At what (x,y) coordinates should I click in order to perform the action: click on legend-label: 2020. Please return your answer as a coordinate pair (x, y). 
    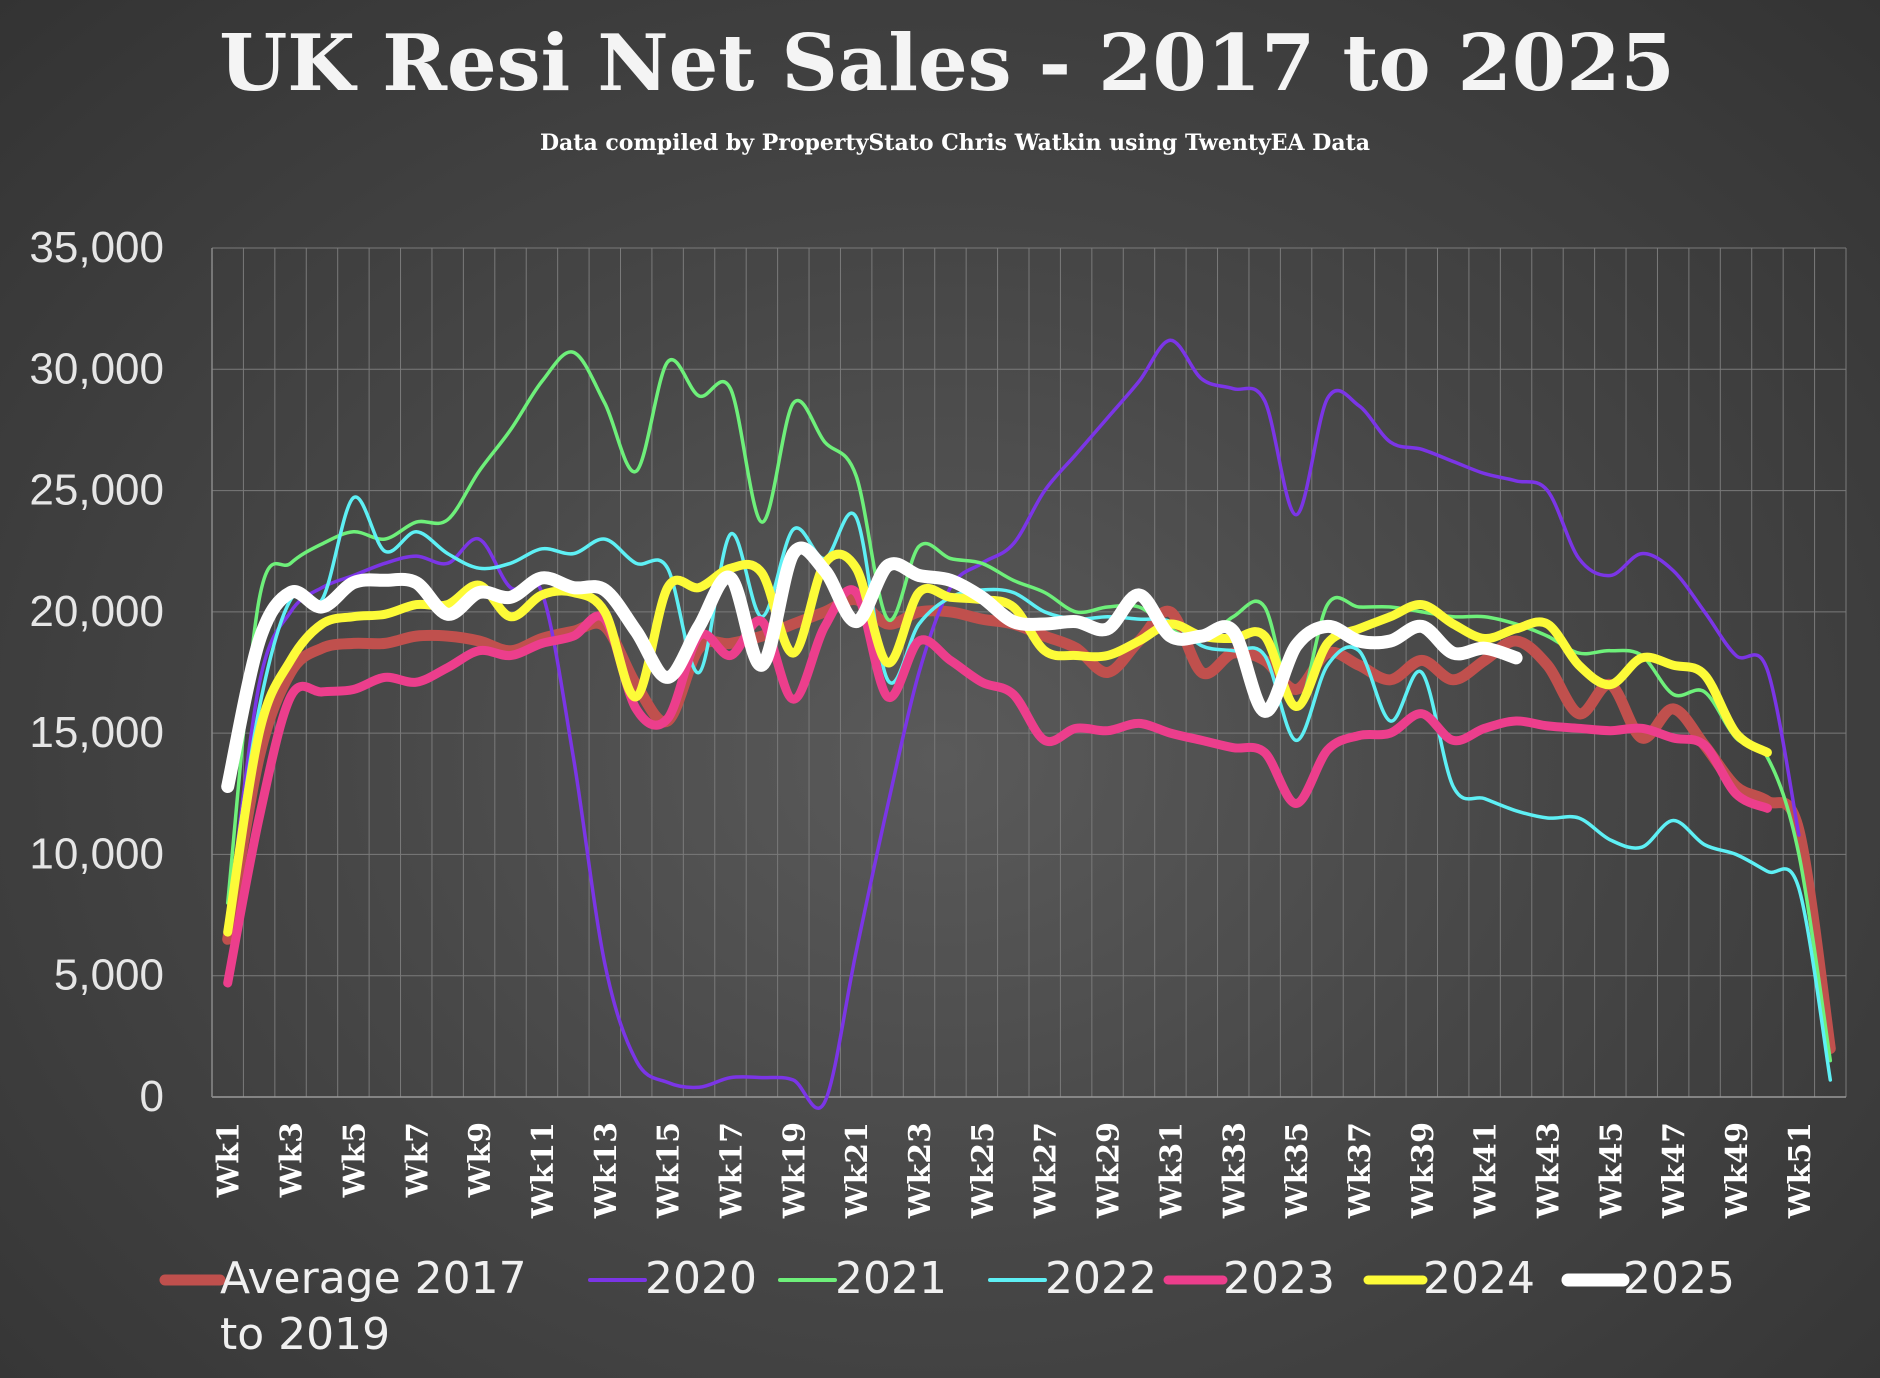
    Looking at the image, I should click on (701, 1278).